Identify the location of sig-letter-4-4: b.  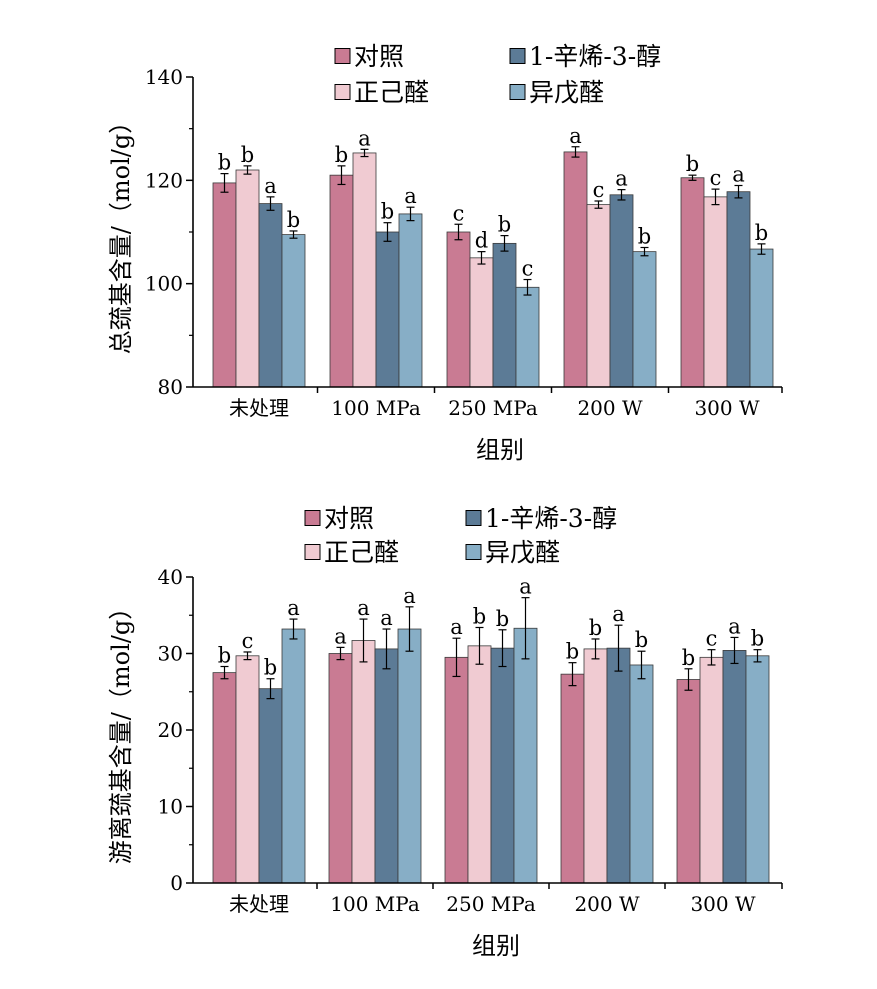
(644, 237).